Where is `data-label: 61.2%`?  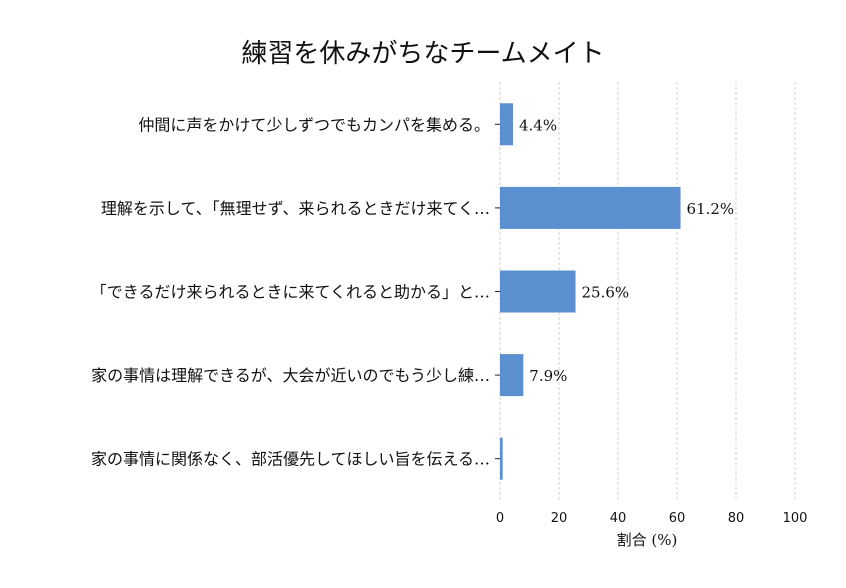 data-label: 61.2% is located at coordinates (711, 209).